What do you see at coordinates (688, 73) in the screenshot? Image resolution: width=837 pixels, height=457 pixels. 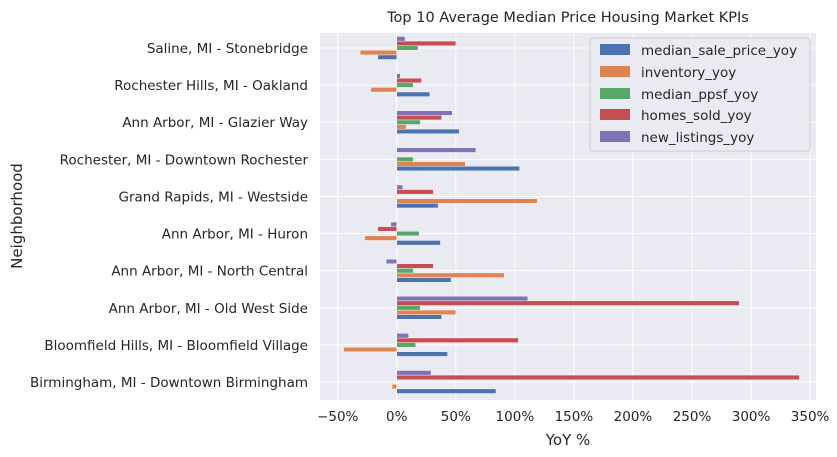 I see `legend-label-inventory-yoy: inventory_yoy` at bounding box center [688, 73].